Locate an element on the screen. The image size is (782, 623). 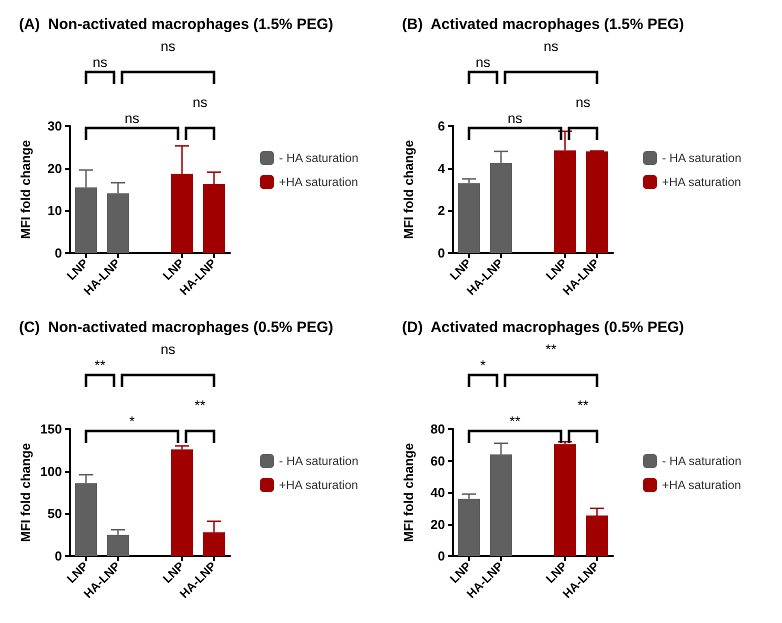
chart-title: (C) Non-activated macrophages (0.5% PEG) is located at coordinates (176, 327).